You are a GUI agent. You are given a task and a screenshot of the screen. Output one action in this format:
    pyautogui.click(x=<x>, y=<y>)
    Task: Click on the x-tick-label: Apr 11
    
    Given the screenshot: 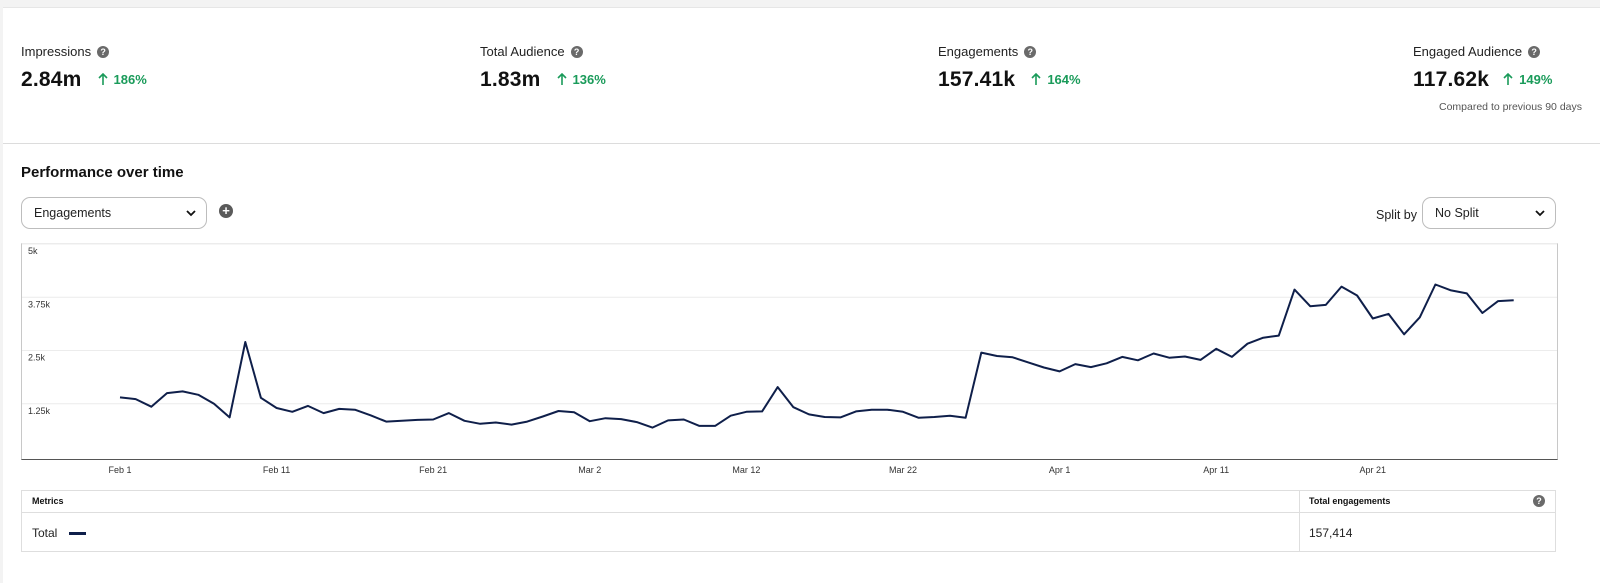 What is the action you would take?
    pyautogui.click(x=1216, y=470)
    